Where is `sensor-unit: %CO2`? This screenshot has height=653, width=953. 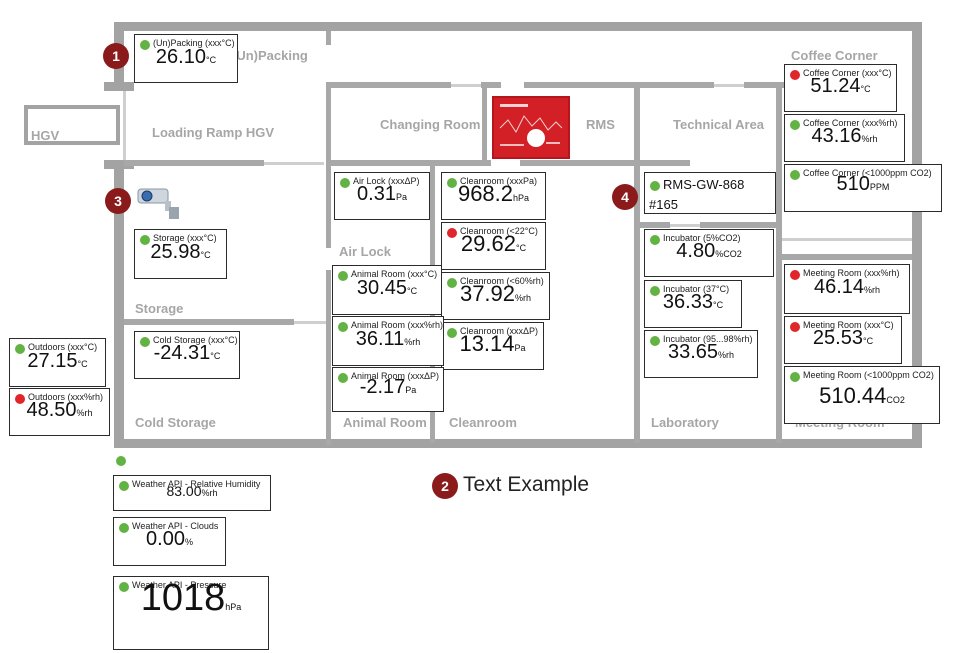
sensor-unit: %CO2 is located at coordinates (728, 254).